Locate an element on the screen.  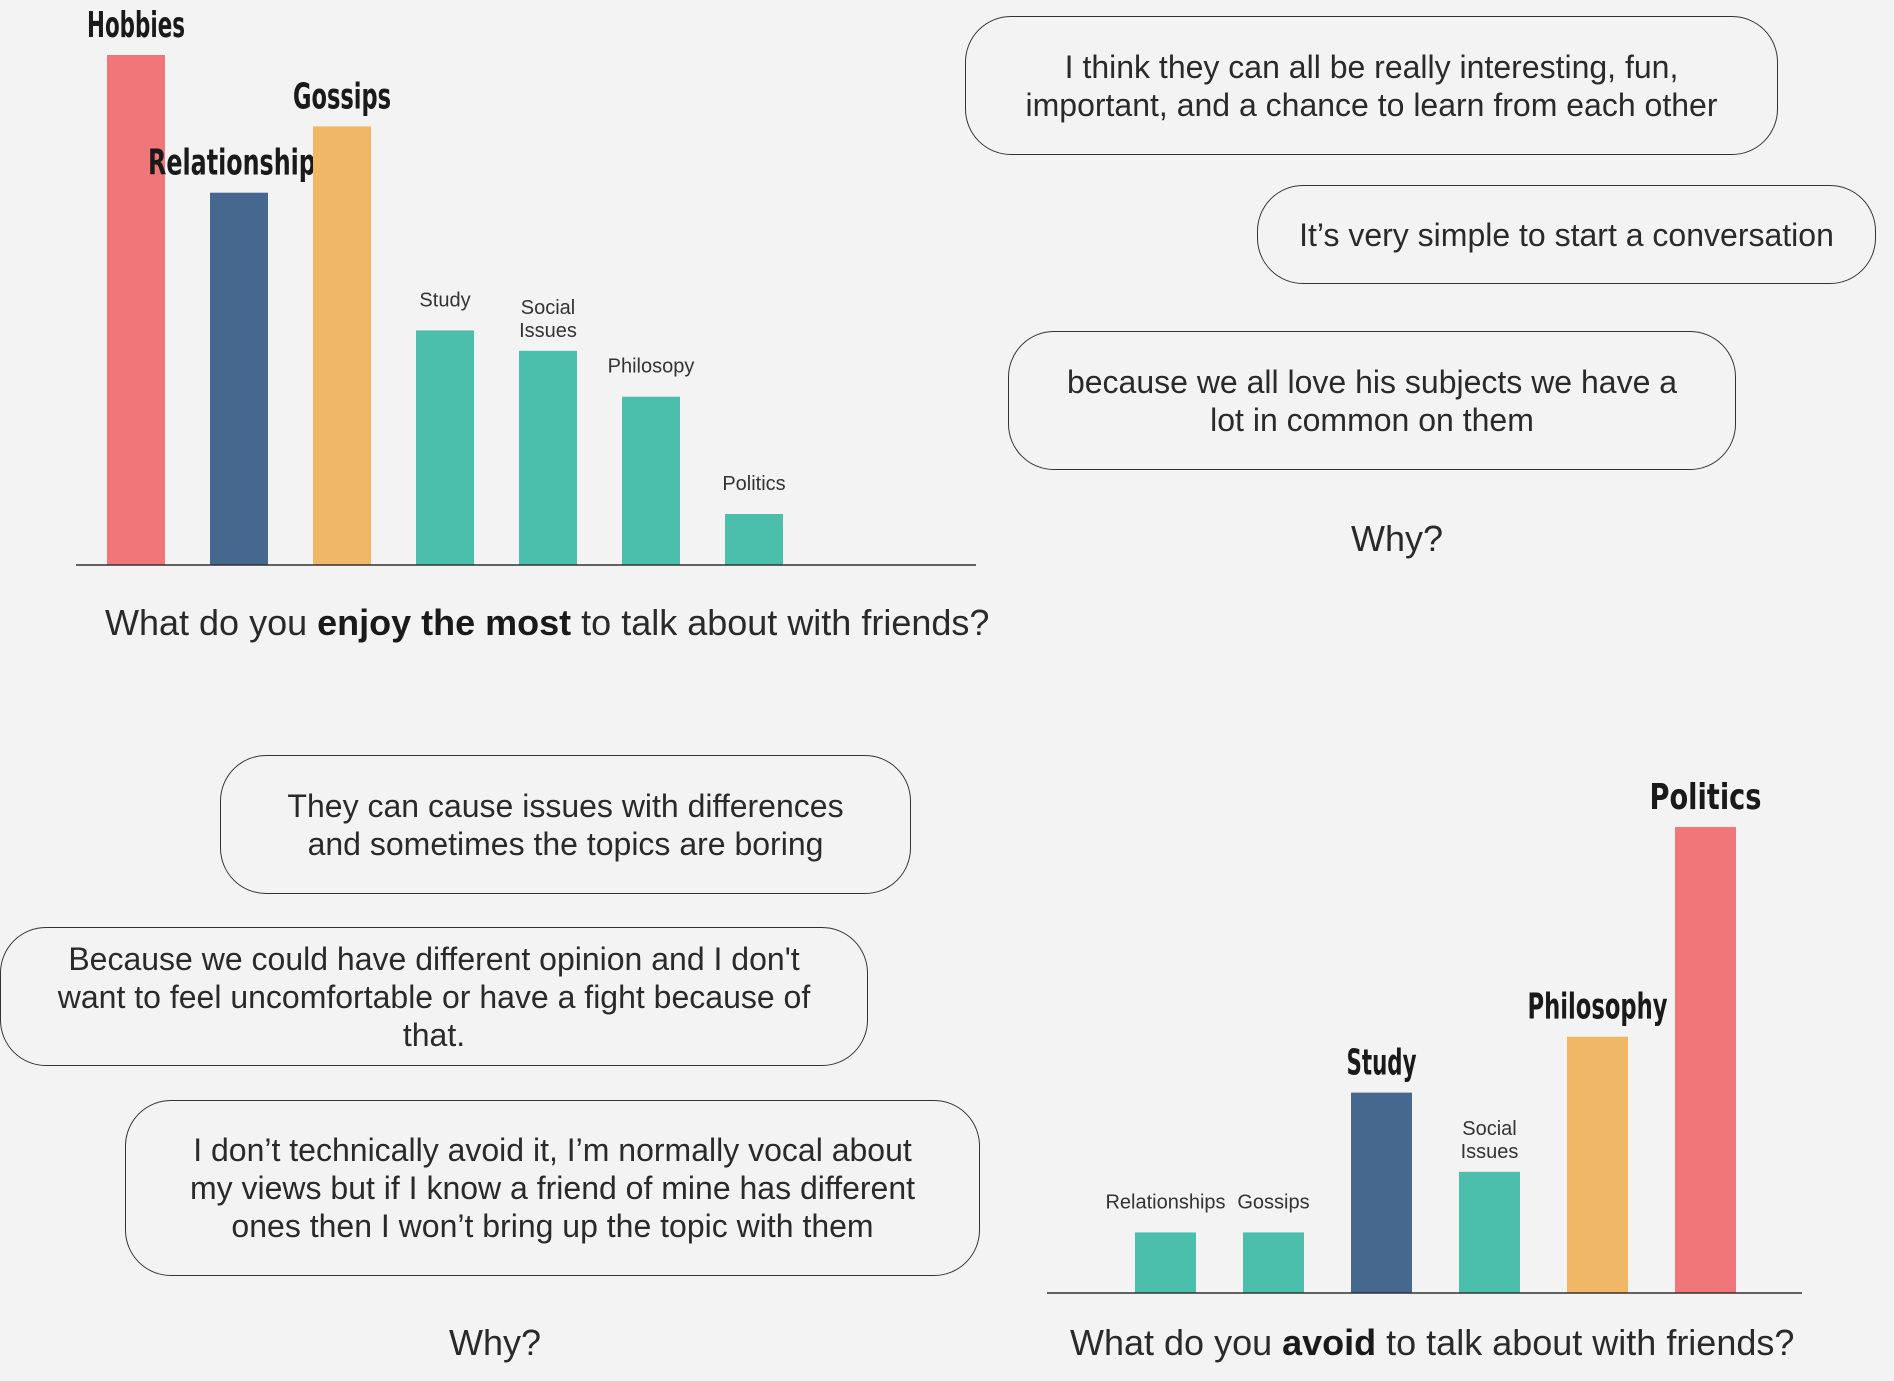
enjoy-question-prefix: What do you is located at coordinates (211, 622).